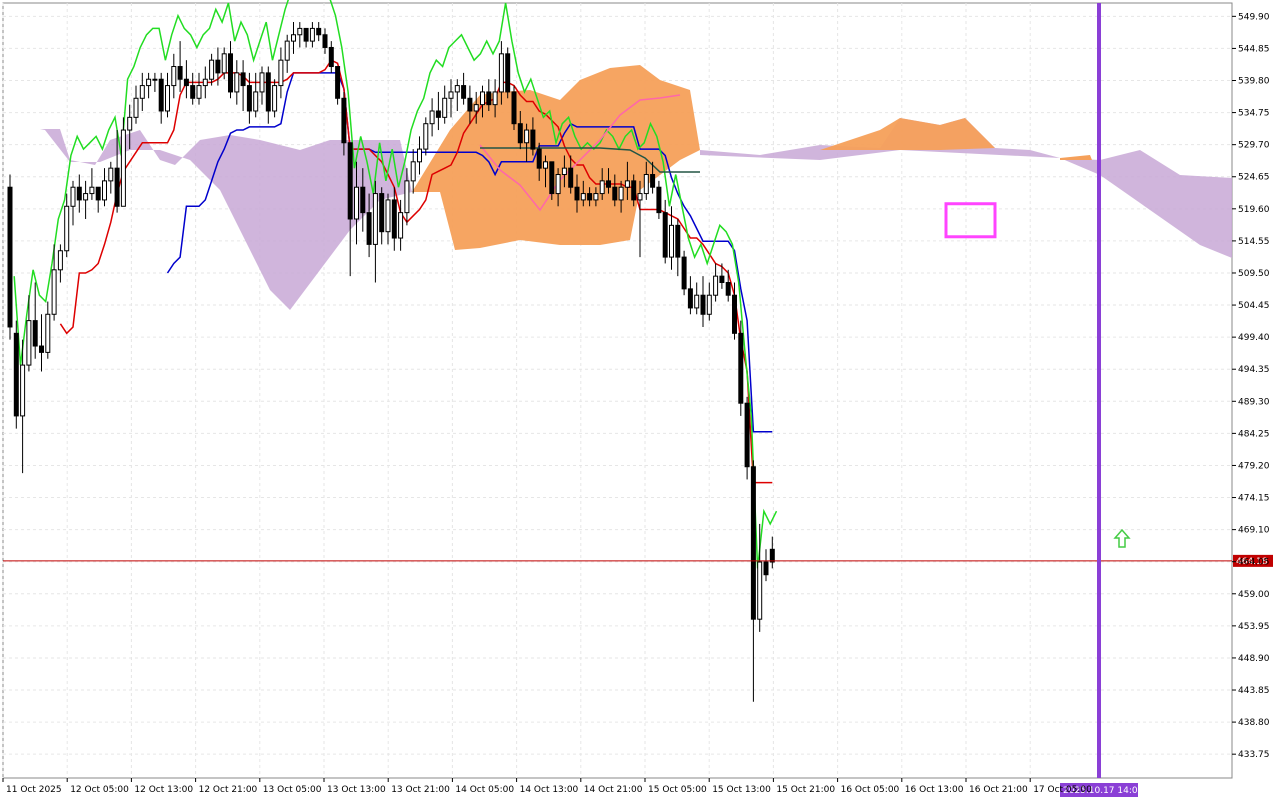 The image size is (1280, 800). I want to click on x-tick-label: 13 Oct 13:00, so click(356, 790).